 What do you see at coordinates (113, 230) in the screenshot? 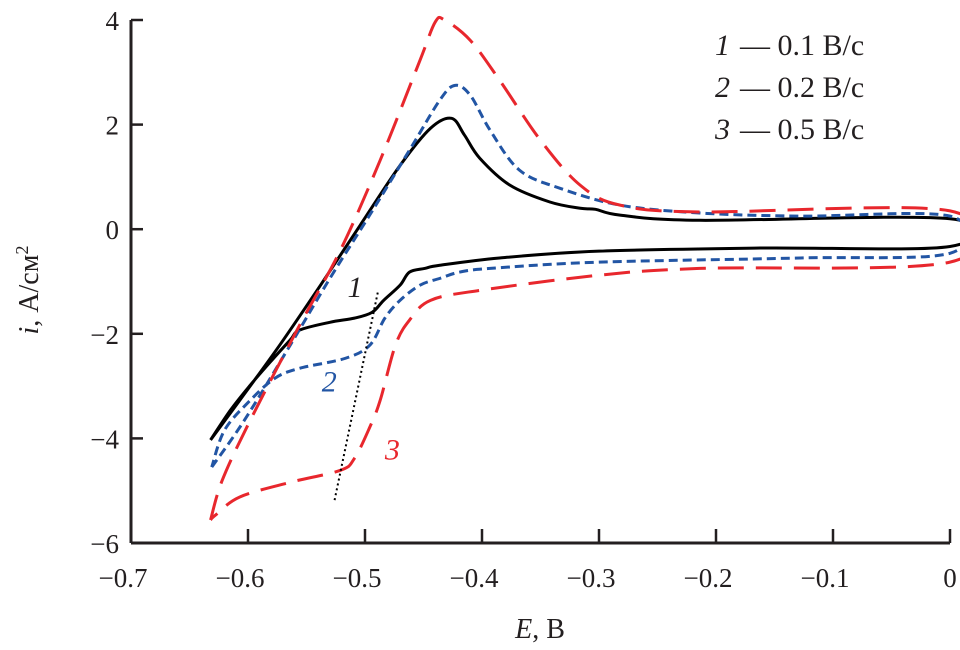
I see `y-tick-label: 0` at bounding box center [113, 230].